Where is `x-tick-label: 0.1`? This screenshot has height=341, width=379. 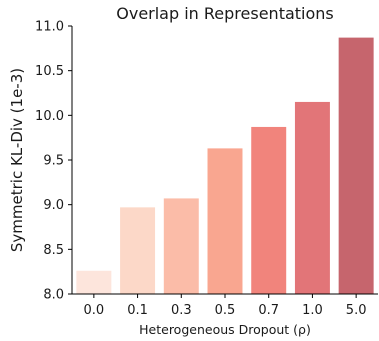 x-tick-label: 0.1 is located at coordinates (137, 310).